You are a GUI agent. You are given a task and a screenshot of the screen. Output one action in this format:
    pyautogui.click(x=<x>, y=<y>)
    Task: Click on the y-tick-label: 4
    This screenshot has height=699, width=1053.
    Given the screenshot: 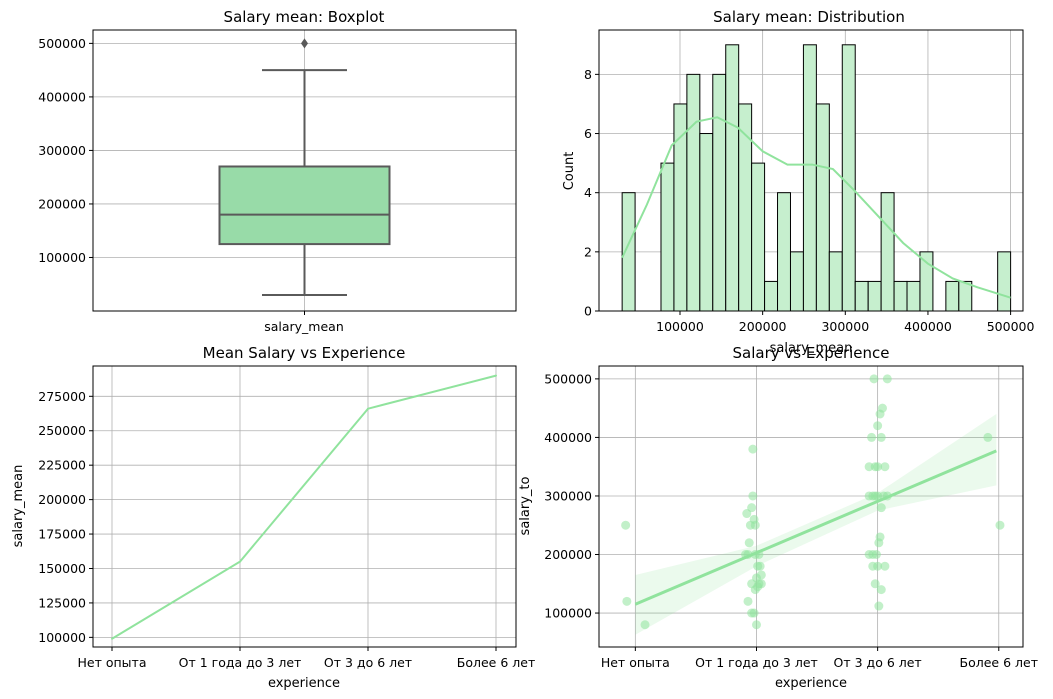 What is the action you would take?
    pyautogui.click(x=588, y=192)
    